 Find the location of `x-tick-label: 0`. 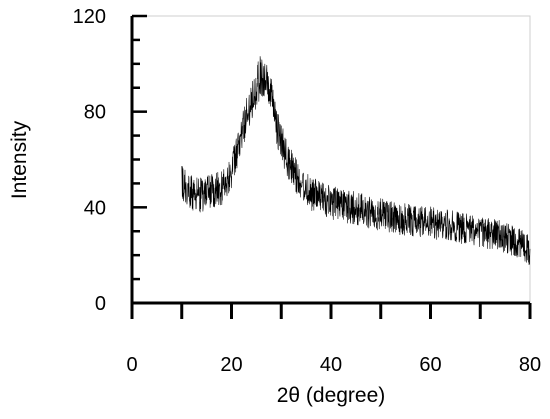

x-tick-label: 0 is located at coordinates (131, 365).